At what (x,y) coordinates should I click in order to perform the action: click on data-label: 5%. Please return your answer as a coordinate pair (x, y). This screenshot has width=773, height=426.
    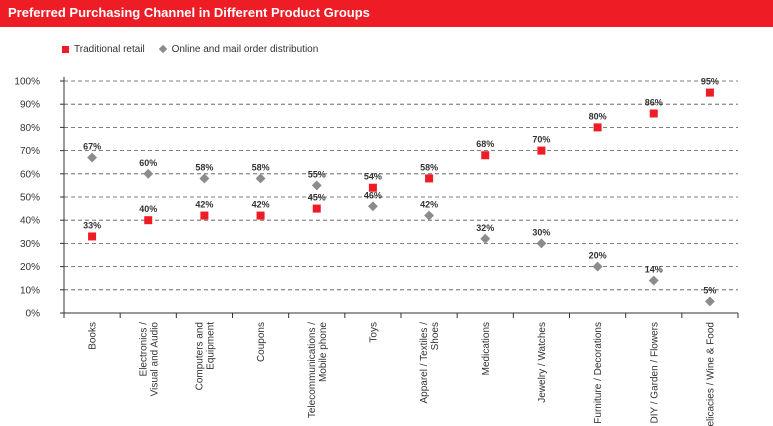
    Looking at the image, I should click on (709, 290).